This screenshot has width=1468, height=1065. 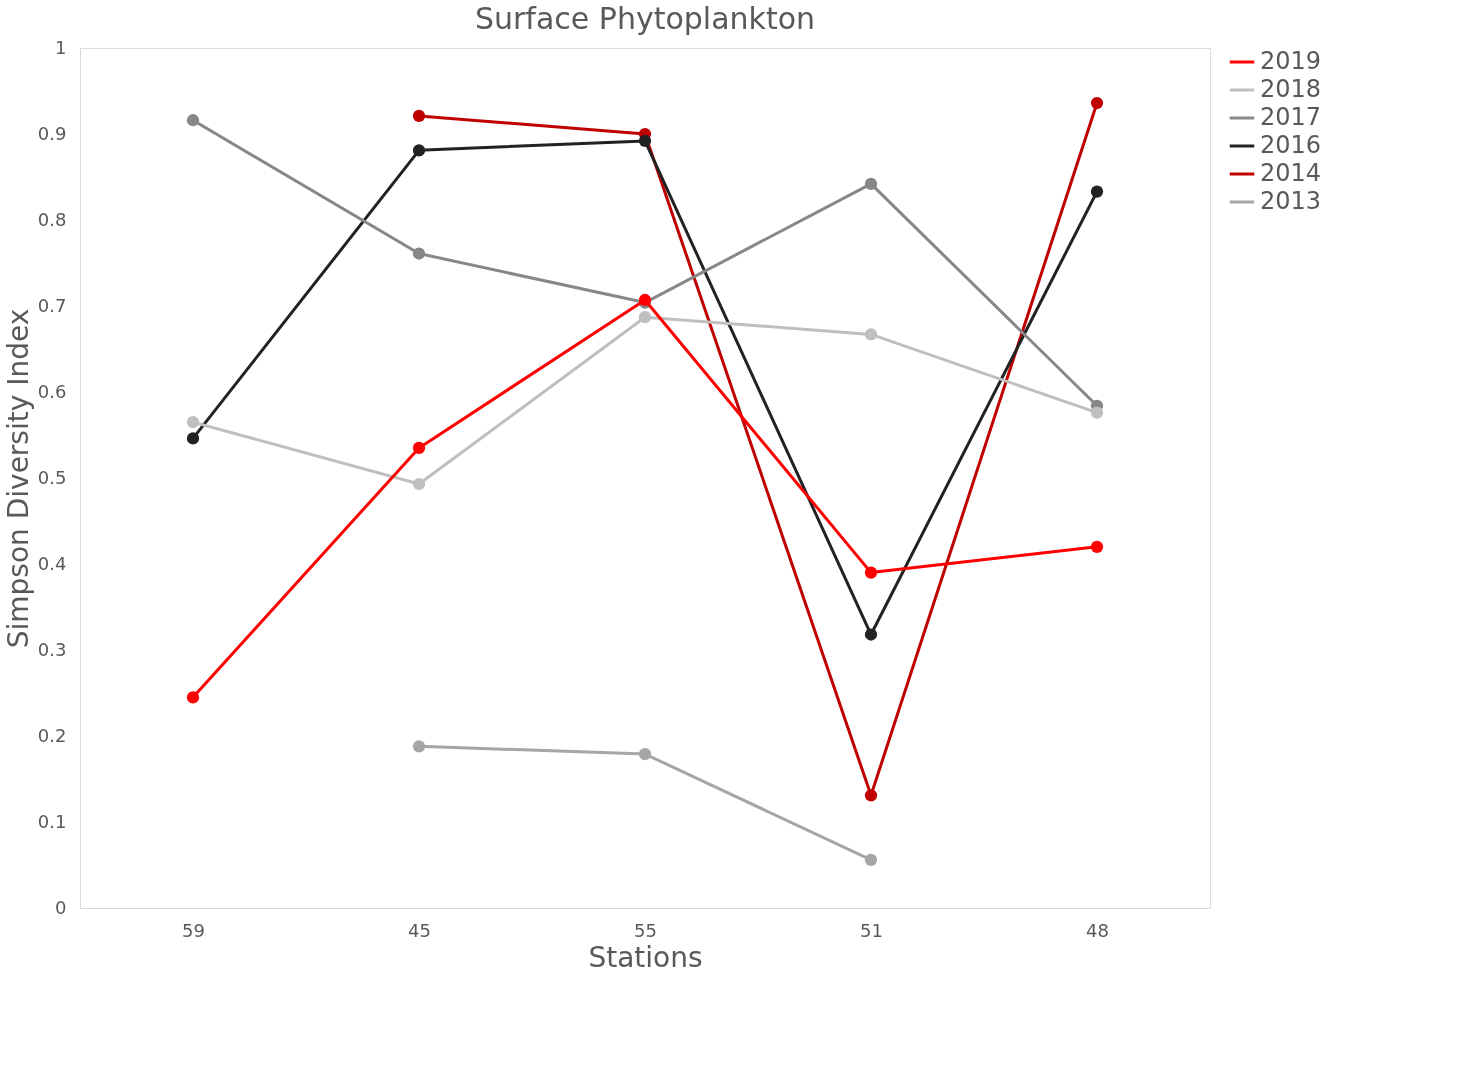 What do you see at coordinates (52, 133) in the screenshot?
I see `y-tick-label: 0.9` at bounding box center [52, 133].